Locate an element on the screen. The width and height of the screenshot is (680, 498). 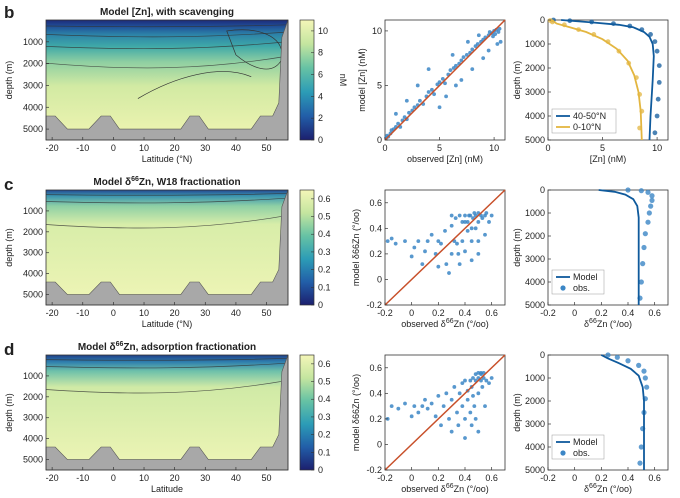
c-profile-ytick-label: 4000 is located at coordinates (535, 282).